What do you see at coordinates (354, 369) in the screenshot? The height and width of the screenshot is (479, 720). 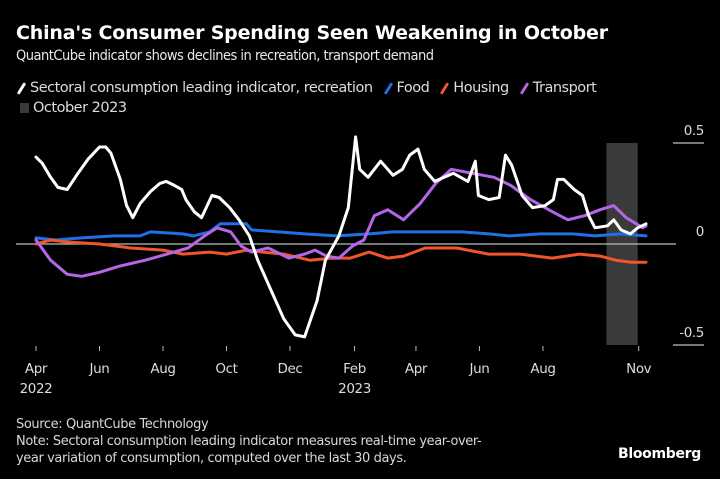 I see `x-tick-label: Feb` at bounding box center [354, 369].